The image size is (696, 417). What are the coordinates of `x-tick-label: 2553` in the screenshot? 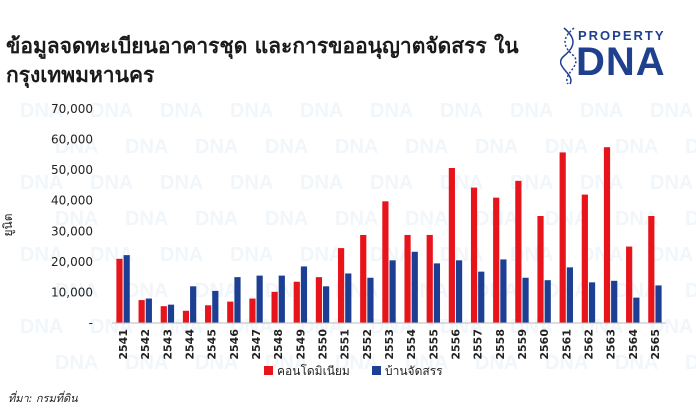 It's located at (389, 344).